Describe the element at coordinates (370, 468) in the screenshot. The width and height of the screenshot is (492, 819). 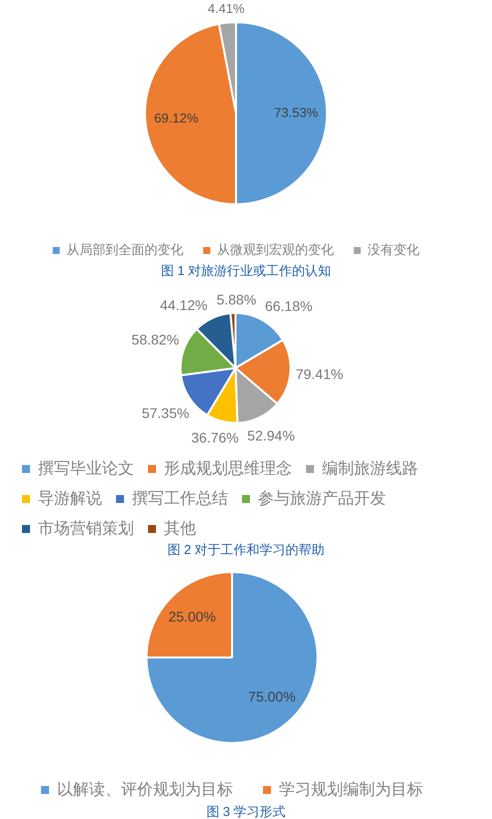
I see `legend-label: 编制旅游线路` at that location.